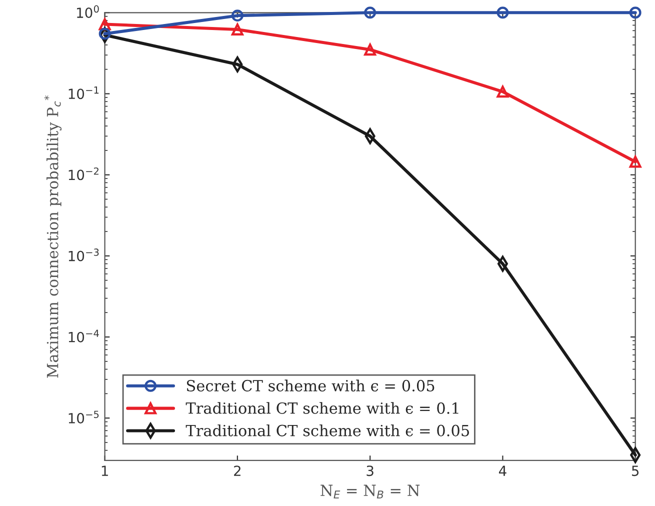 The width and height of the screenshot is (655, 506). What do you see at coordinates (83, 93) in the screenshot?
I see `y-tick-label: 10$^{−1}$` at bounding box center [83, 93].